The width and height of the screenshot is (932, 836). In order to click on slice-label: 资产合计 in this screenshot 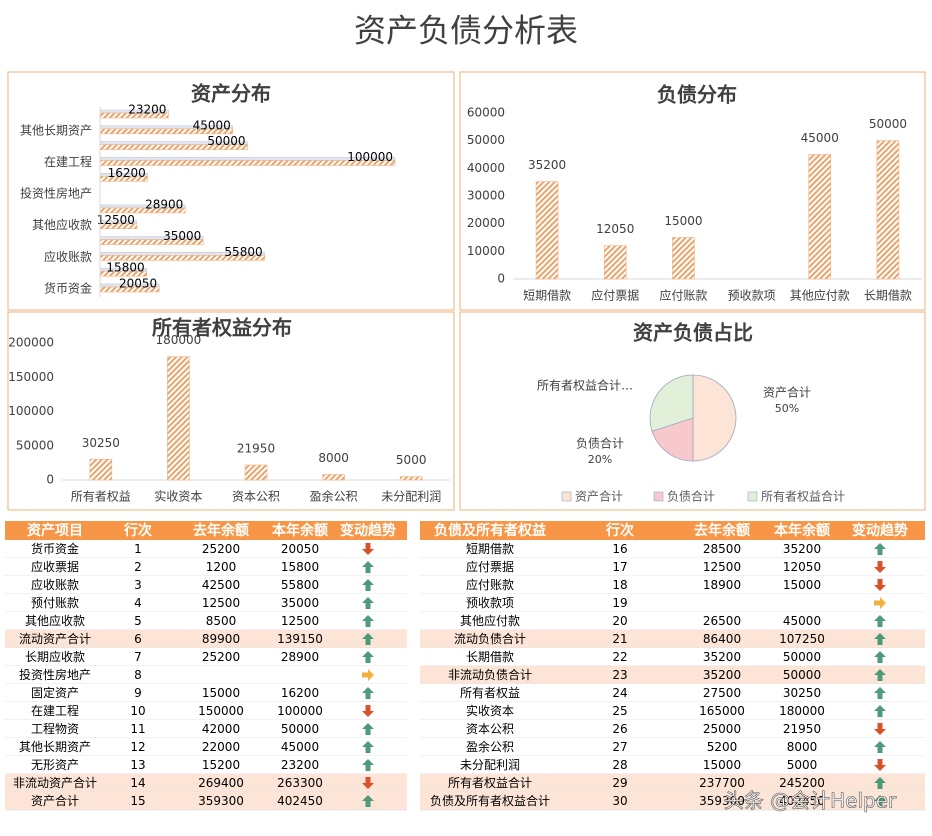, I will do `click(787, 392)`.